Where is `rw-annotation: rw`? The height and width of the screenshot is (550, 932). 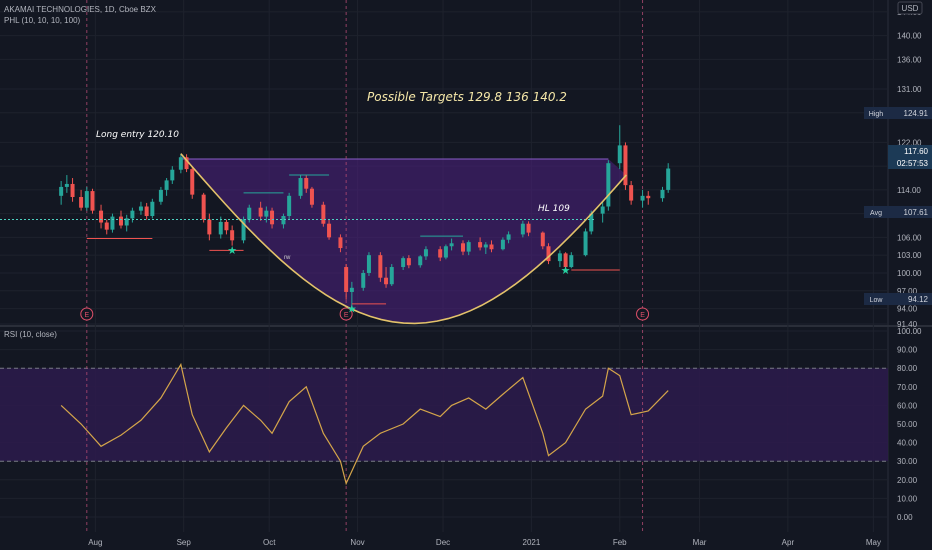 rw-annotation: rw is located at coordinates (287, 258).